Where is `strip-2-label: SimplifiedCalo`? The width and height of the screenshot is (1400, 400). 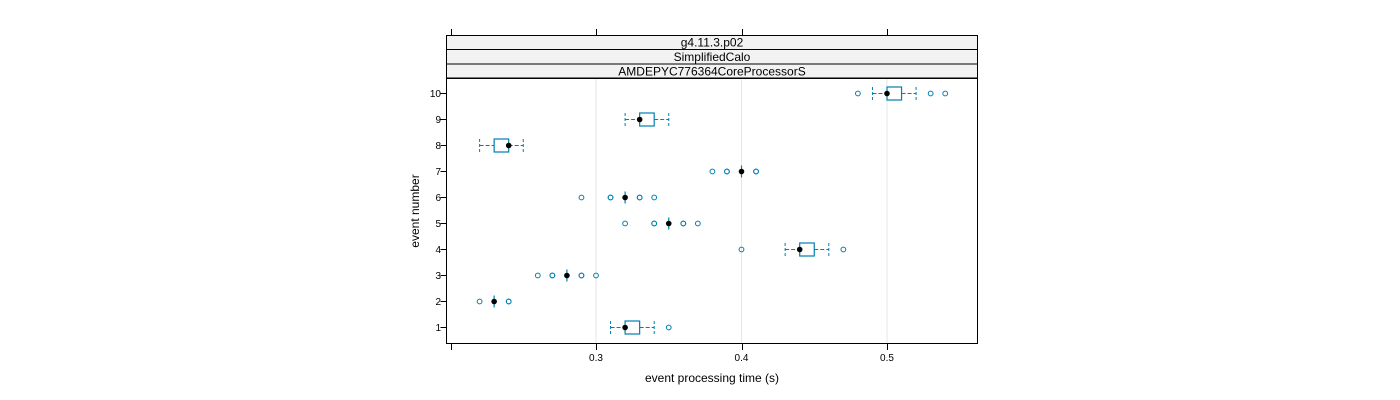 strip-2-label: SimplifiedCalo is located at coordinates (712, 57).